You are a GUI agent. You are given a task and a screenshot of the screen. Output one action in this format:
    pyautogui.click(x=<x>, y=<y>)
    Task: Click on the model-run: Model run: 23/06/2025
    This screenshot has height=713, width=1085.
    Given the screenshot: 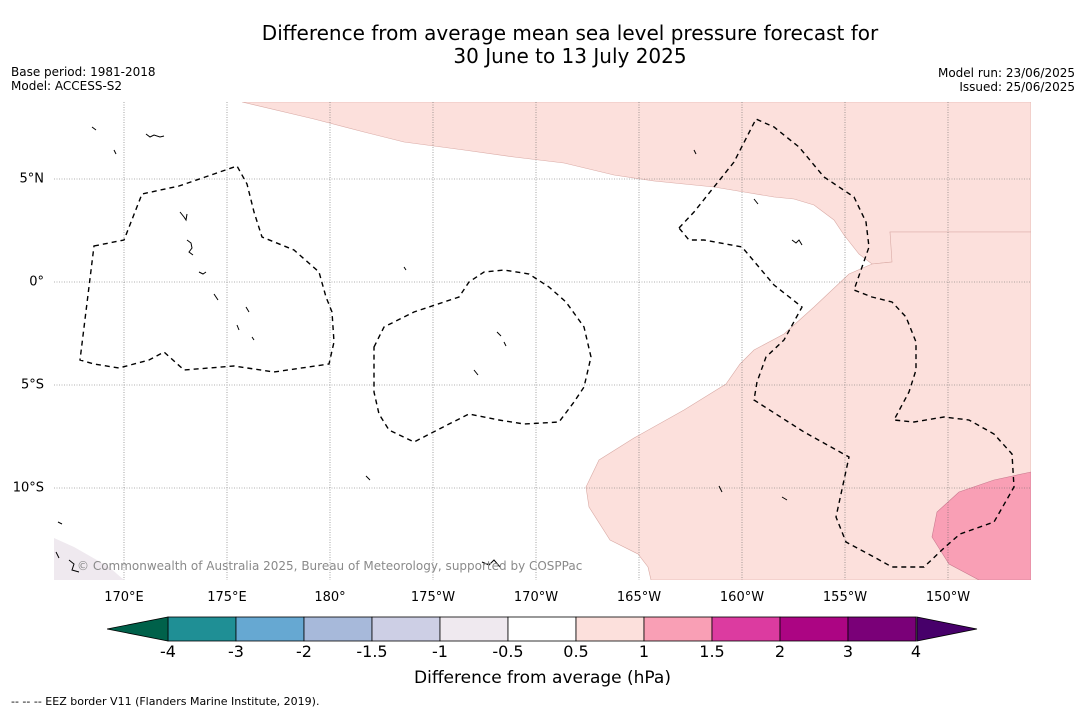 What is the action you would take?
    pyautogui.click(x=1006, y=73)
    